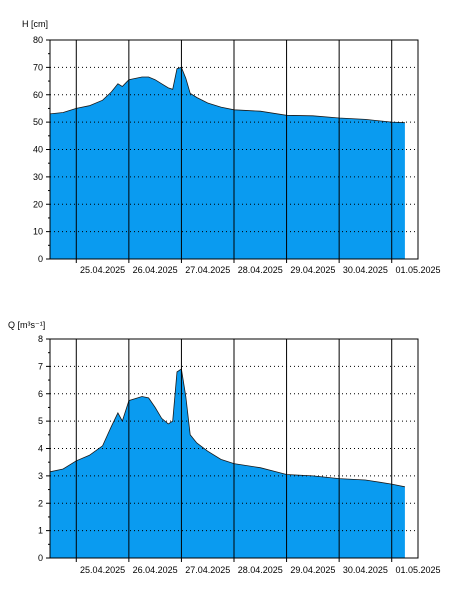 This screenshot has height=600, width=450. What do you see at coordinates (35, 24) in the screenshot?
I see `y-axis-label: H [cm]` at bounding box center [35, 24].